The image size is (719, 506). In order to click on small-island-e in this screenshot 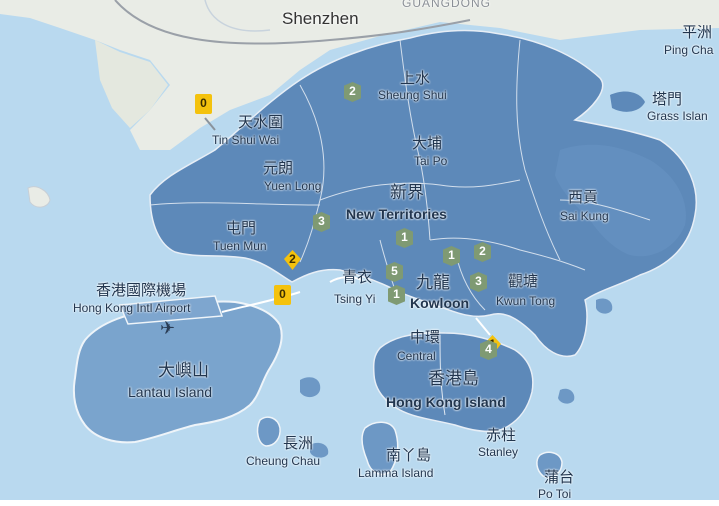, I will do `click(319, 450)`.